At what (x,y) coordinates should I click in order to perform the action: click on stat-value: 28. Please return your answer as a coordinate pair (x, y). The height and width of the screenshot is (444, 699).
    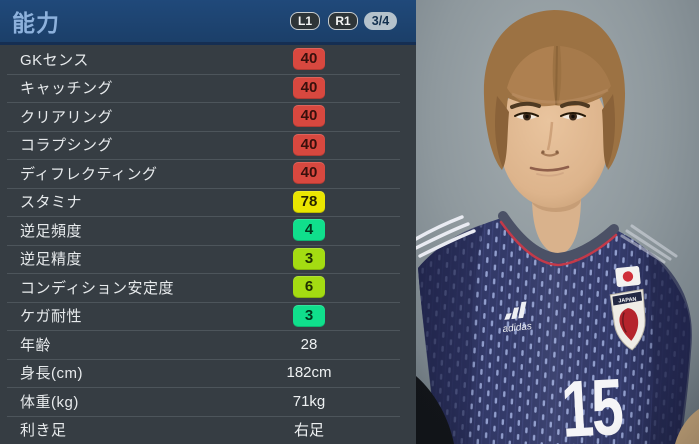
    Looking at the image, I should click on (309, 344).